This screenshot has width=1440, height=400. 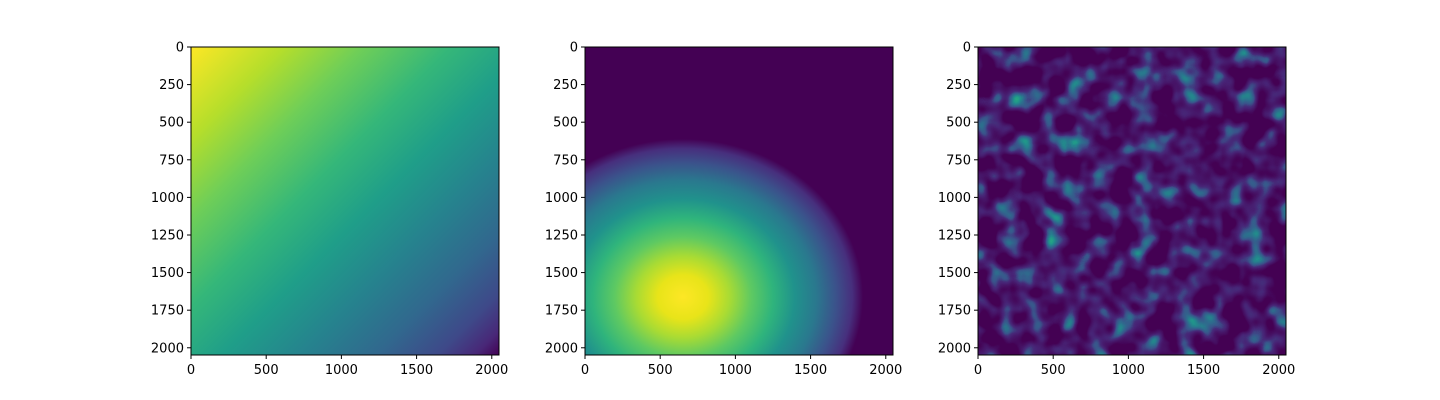 I want to click on y-tick-label-1-4: 1000, so click(x=167, y=198).